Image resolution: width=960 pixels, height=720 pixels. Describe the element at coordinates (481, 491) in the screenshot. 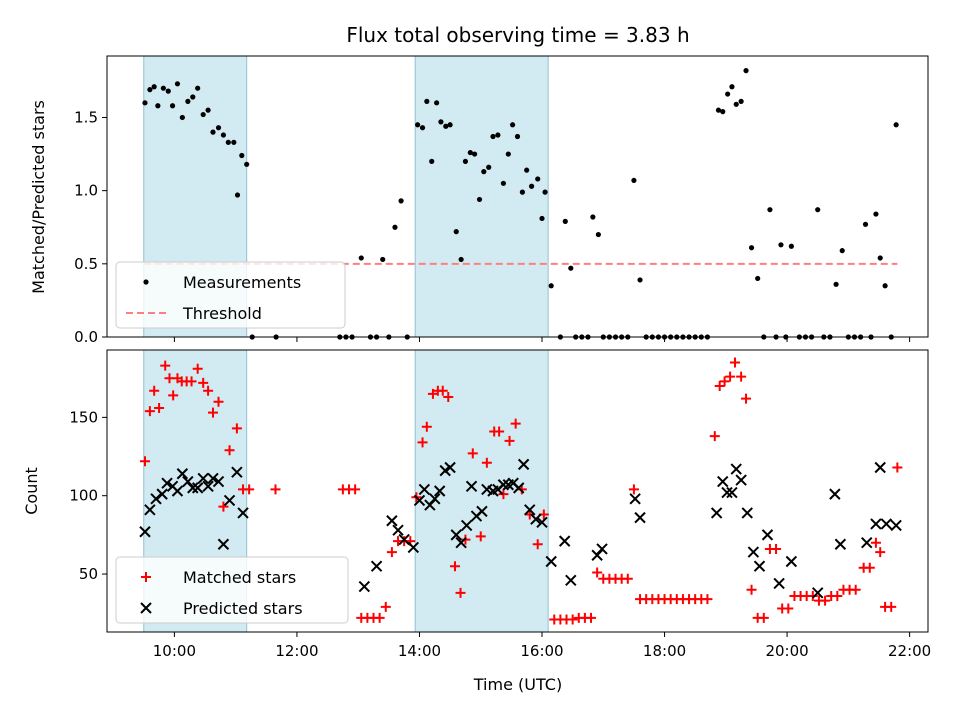

I see `observing-window-span` at that location.